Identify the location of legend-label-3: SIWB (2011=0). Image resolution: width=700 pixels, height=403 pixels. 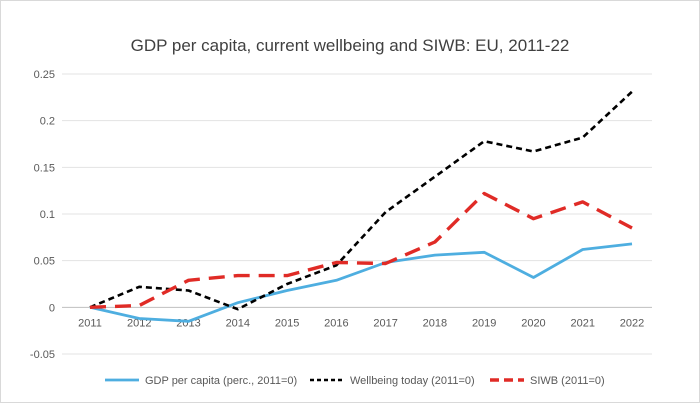
(567, 381).